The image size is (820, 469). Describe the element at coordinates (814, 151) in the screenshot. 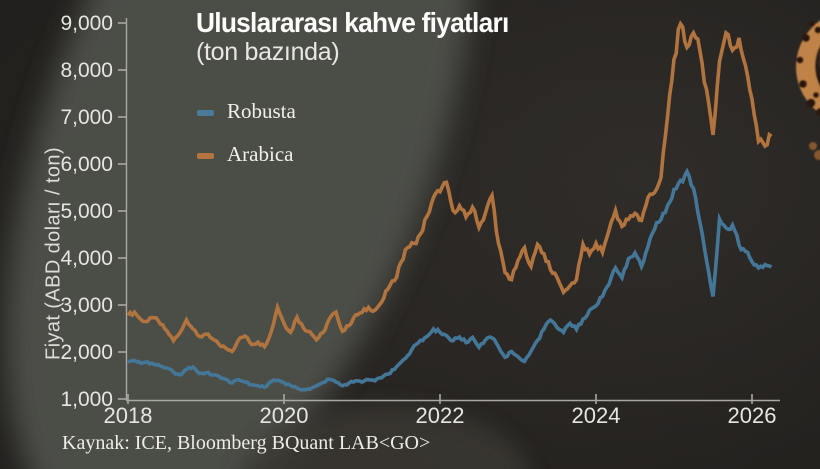

I see `stray-bean-dots` at that location.